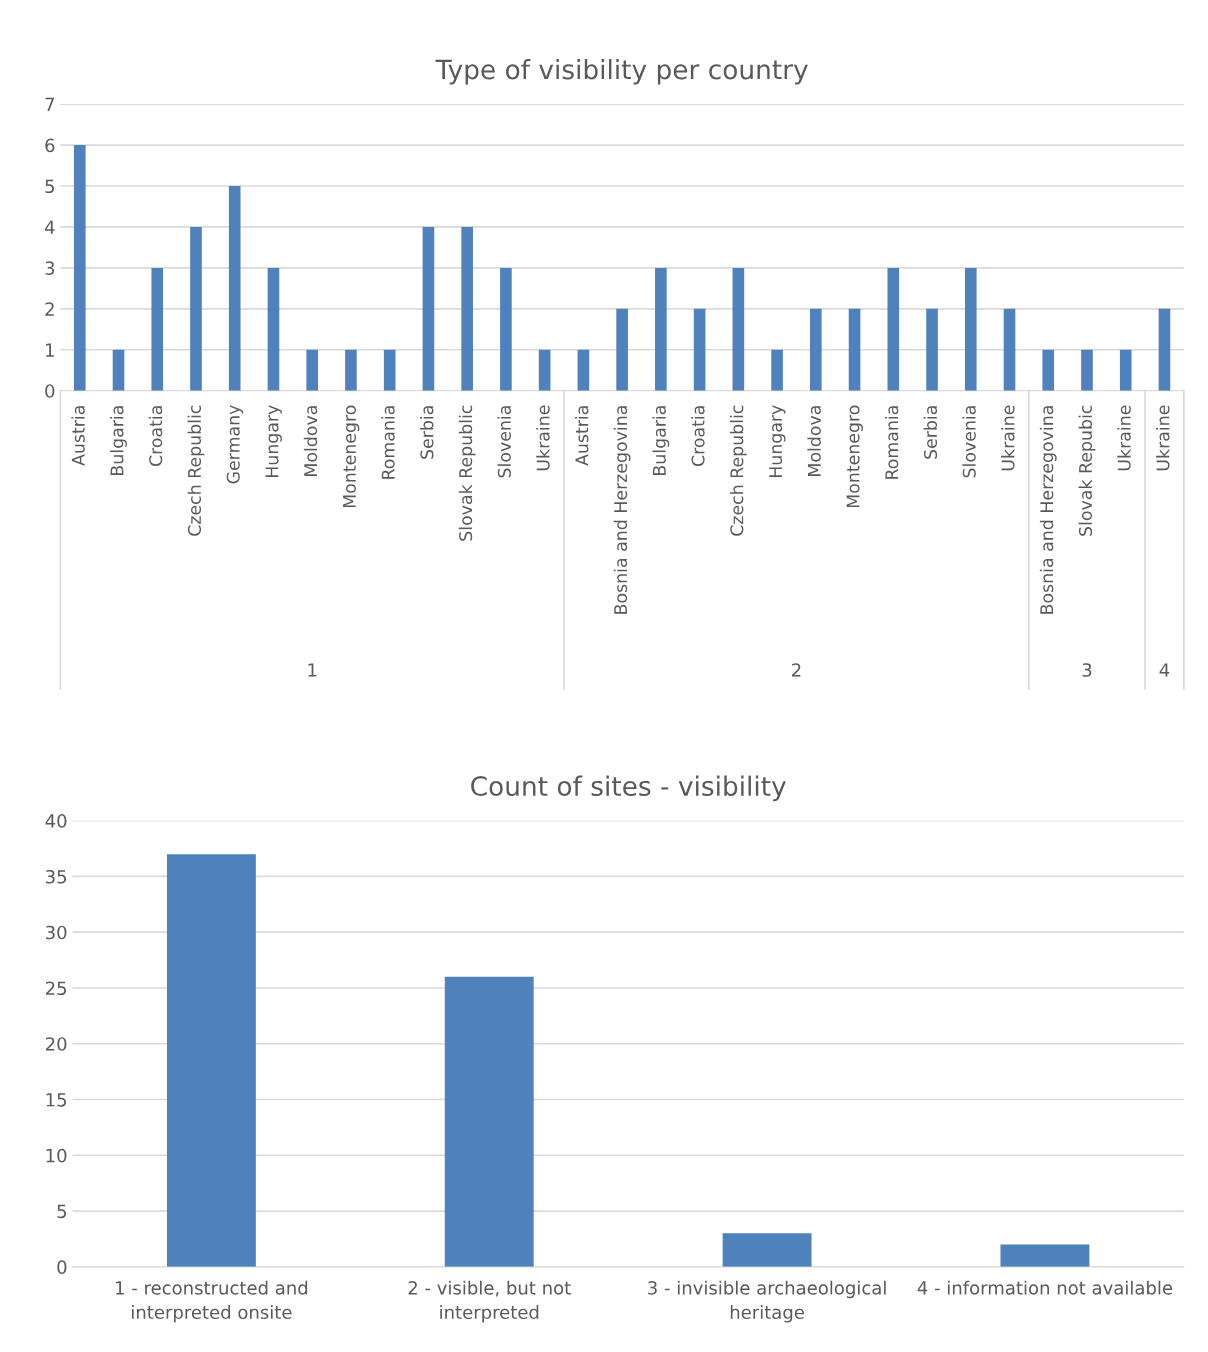 The height and width of the screenshot is (1352, 1208). Describe the element at coordinates (50, 268) in the screenshot. I see `y-tick-label: 3` at that location.